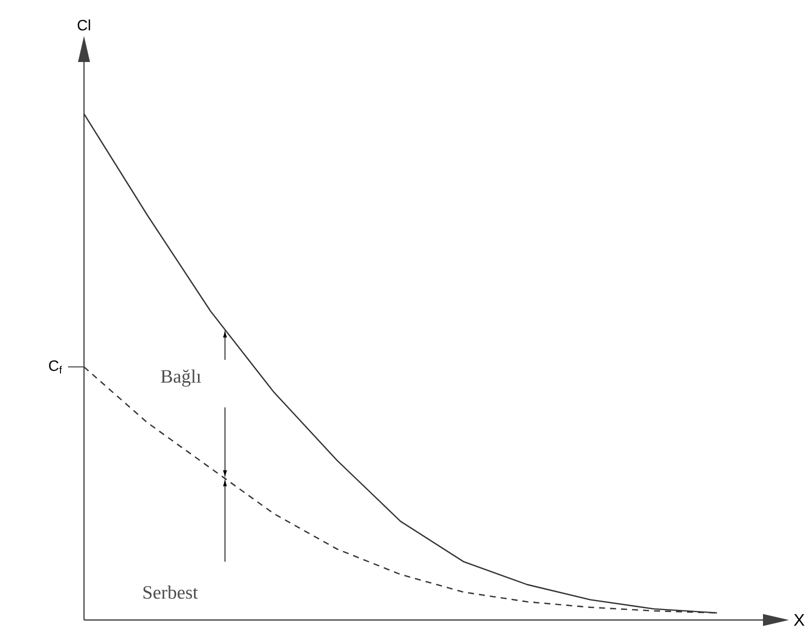 This screenshot has height=637, width=810. What do you see at coordinates (799, 620) in the screenshot?
I see `x-axis-title: X` at bounding box center [799, 620].